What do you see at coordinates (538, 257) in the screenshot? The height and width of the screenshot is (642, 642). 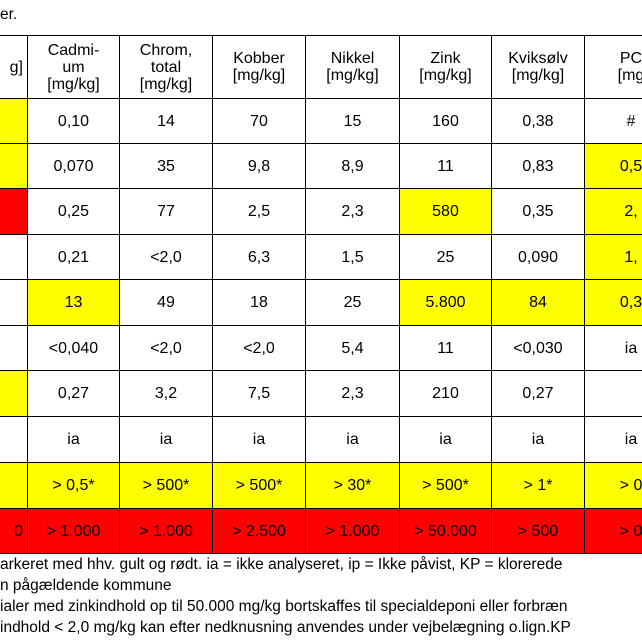 I see `table-cell: 0,090` at bounding box center [538, 257].